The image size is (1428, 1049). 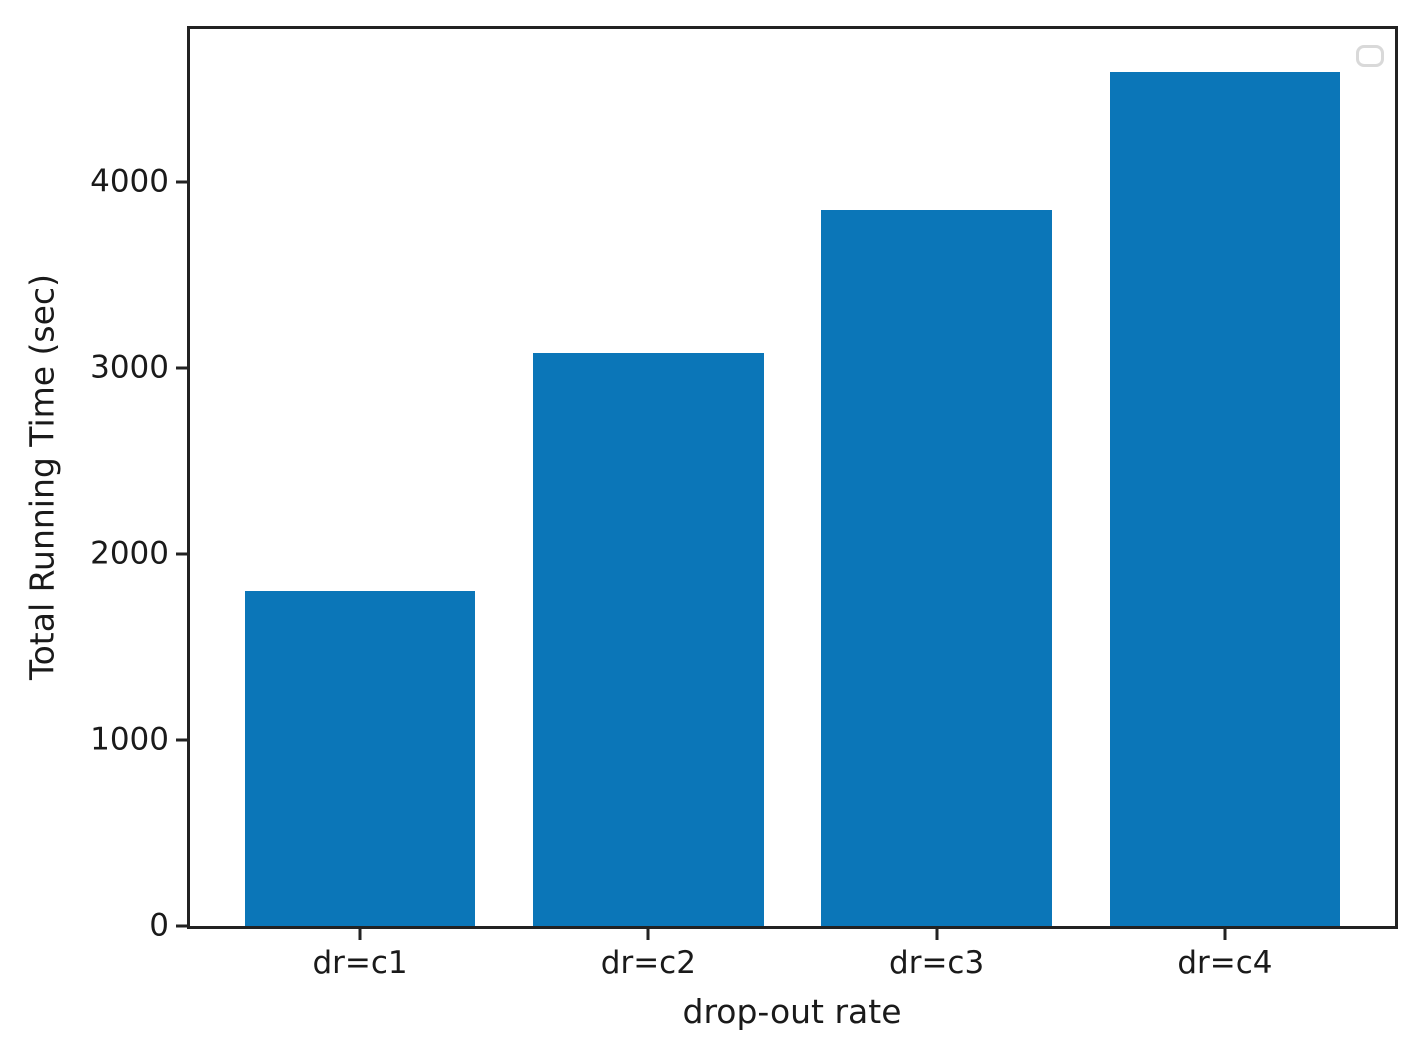 What do you see at coordinates (1225, 498) in the screenshot?
I see `bar-dr-c4` at bounding box center [1225, 498].